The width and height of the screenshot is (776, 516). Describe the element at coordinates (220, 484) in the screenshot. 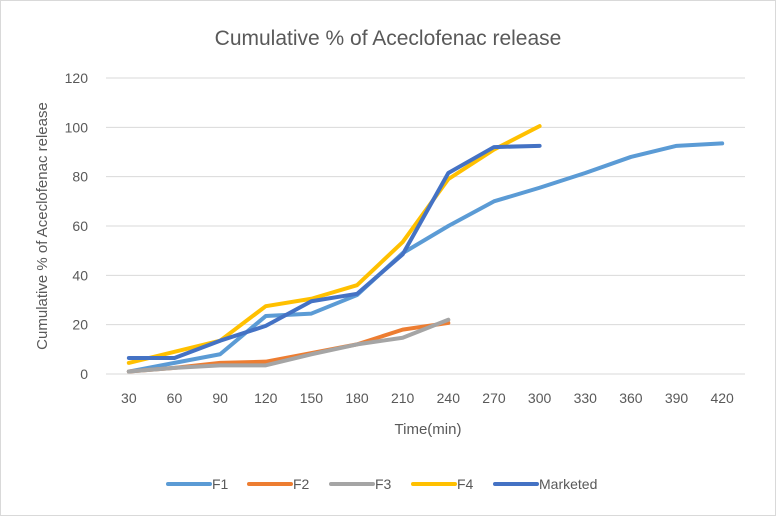

I see `legend-label: F1` at that location.